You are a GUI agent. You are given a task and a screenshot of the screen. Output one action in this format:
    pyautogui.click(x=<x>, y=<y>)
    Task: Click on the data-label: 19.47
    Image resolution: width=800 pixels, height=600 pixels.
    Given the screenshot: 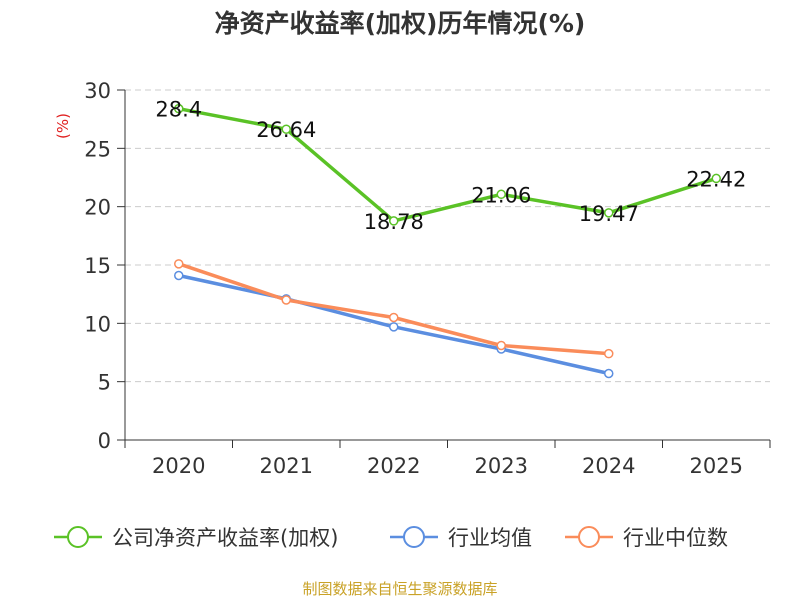 What is the action you would take?
    pyautogui.click(x=609, y=214)
    